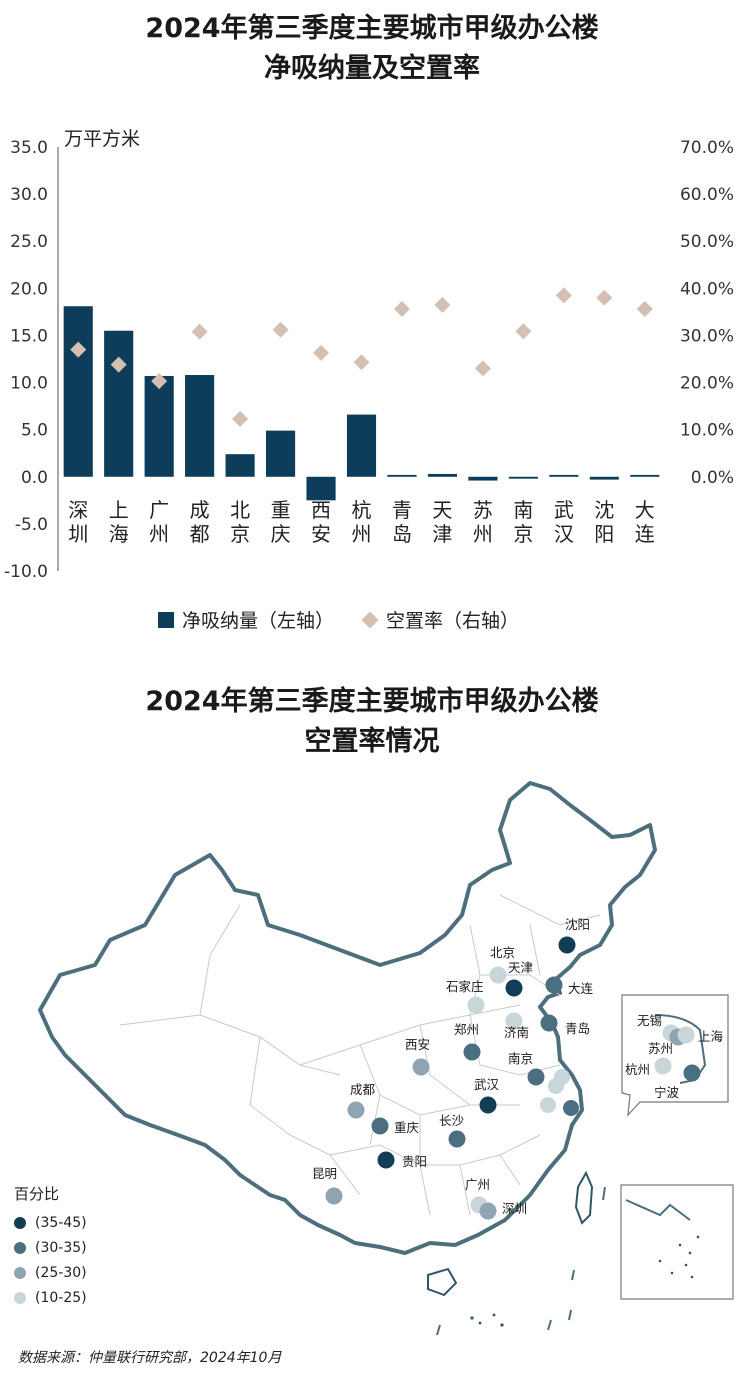 The image size is (744, 1387). I want to click on bar-深圳, so click(78, 391).